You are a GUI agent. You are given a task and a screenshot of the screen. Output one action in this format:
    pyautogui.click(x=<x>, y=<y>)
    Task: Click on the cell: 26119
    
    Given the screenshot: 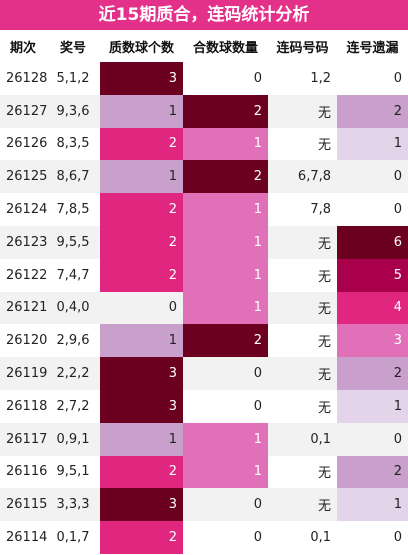 What is the action you would take?
    pyautogui.click(x=23, y=373)
    